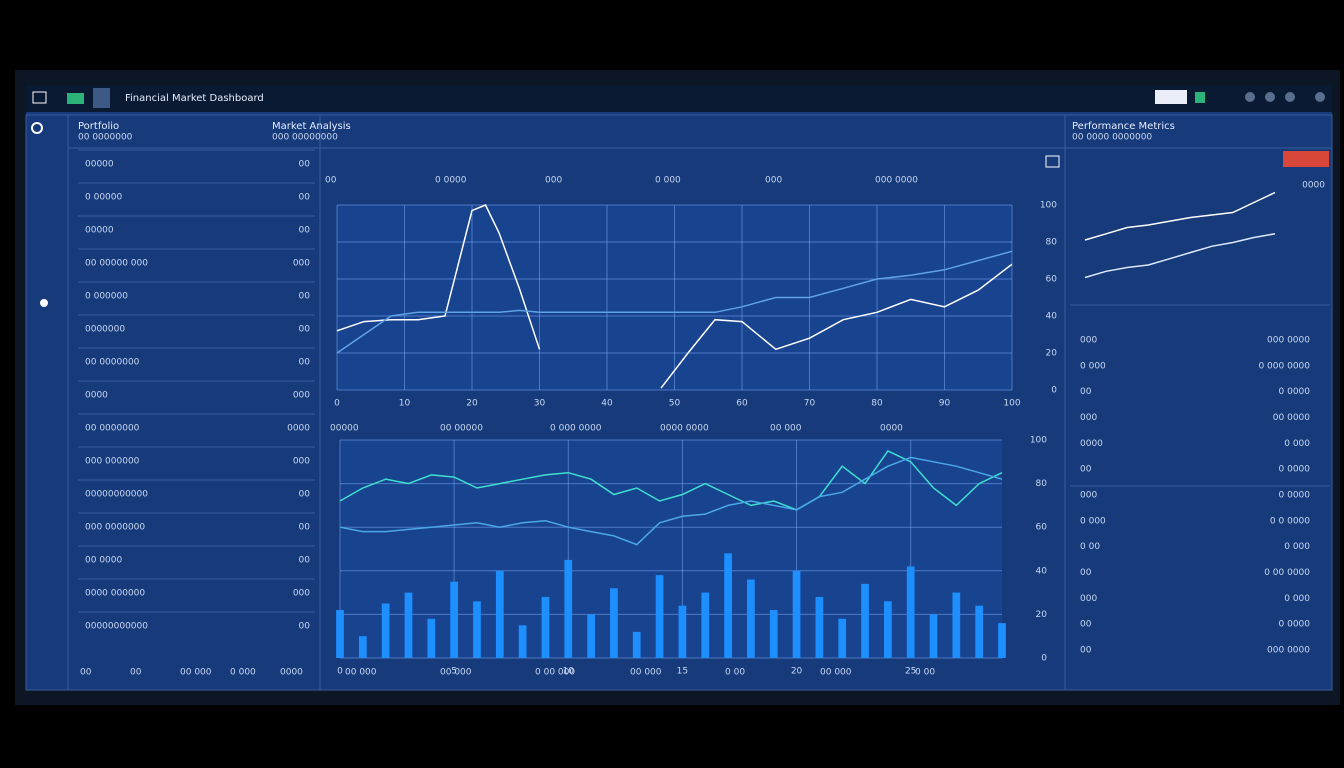 The width and height of the screenshot is (1344, 768). I want to click on metric-label: 0 000, so click(1093, 366).